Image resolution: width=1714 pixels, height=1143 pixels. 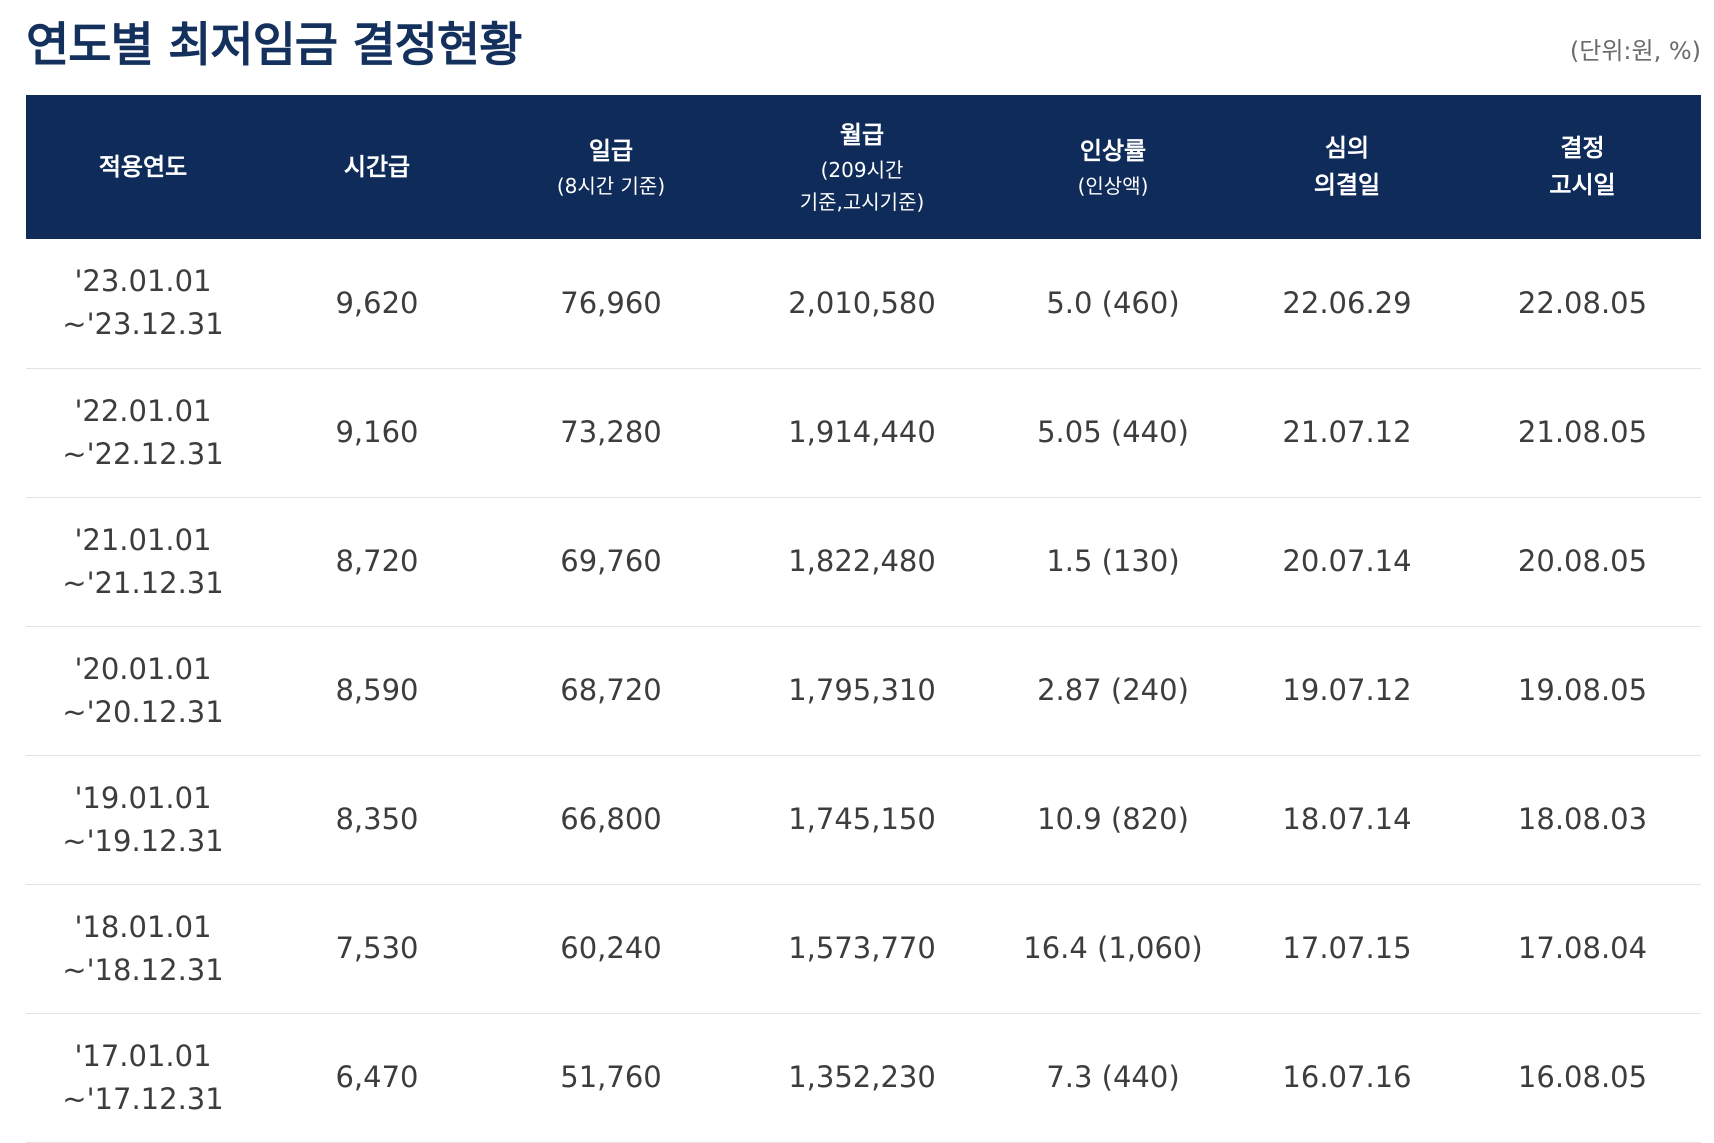 I want to click on header-period-label: 적용연도, so click(x=143, y=166).